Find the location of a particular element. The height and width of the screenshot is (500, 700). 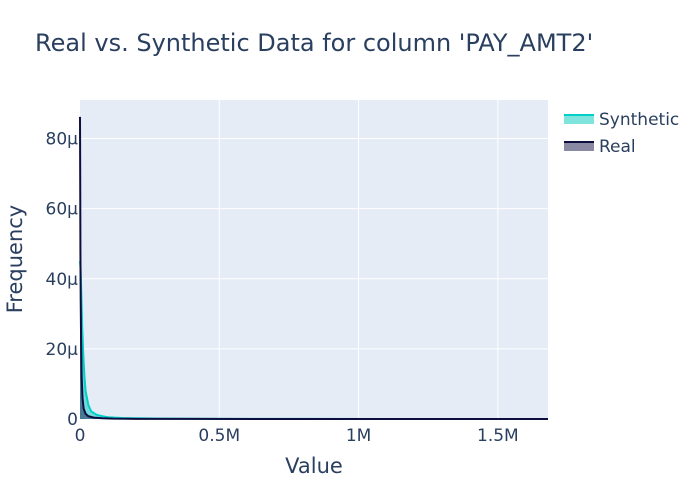

legend-item-real: Real is located at coordinates (600, 147).